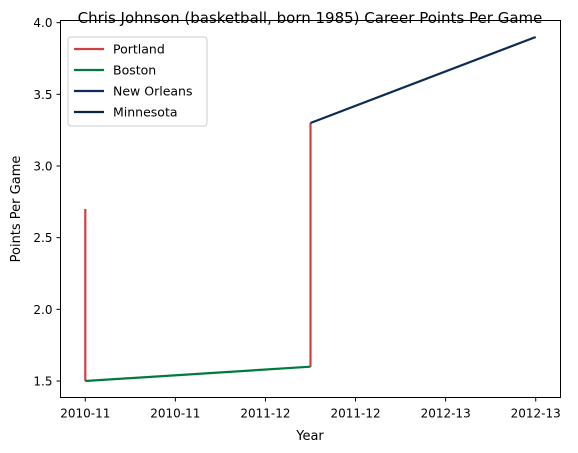  I want to click on y-axis: 1.5 2.0 2.5 3.0 3.5 4.0, so click(47, 202).